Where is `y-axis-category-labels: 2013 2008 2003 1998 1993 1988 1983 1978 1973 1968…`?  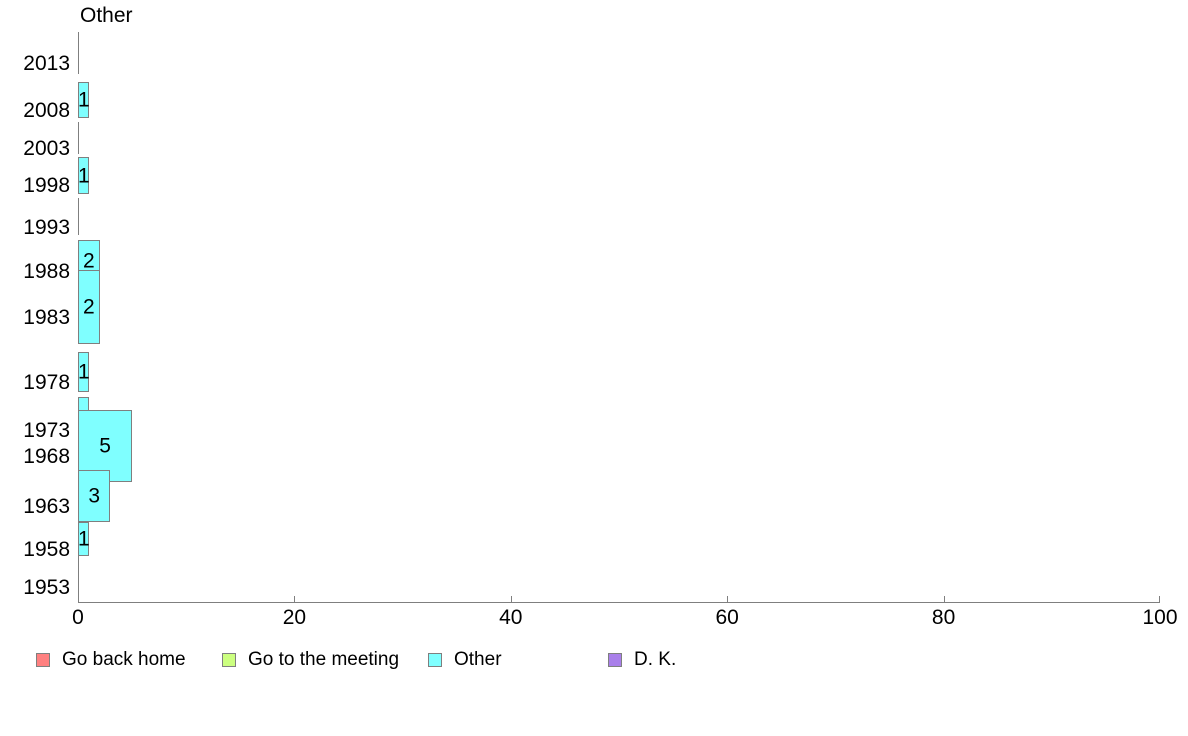
y-axis-category-labels: 2013 2008 2003 1998 1993 1988 1983 1978 1973 1968… is located at coordinates (35, 315).